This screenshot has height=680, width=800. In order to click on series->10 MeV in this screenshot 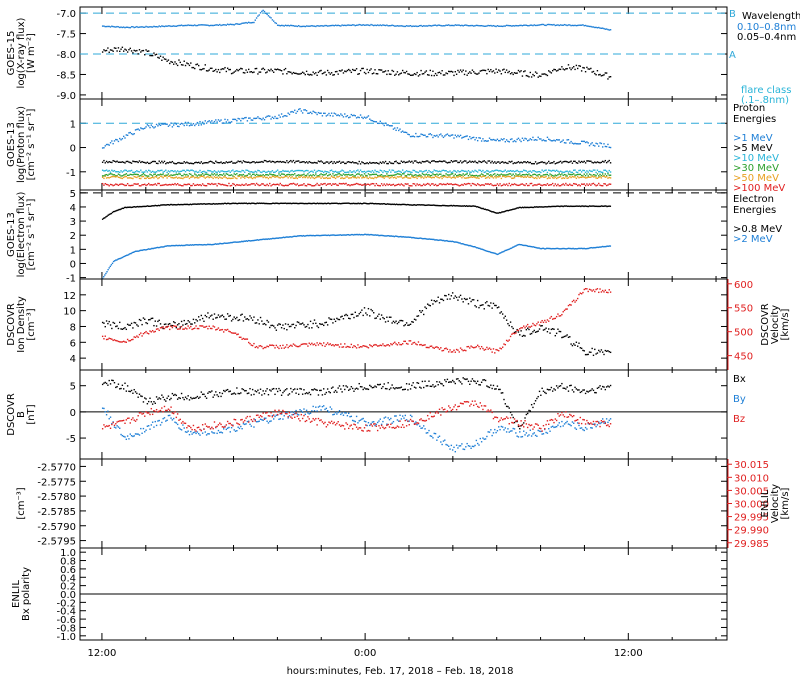, I will do `click(356, 171)`.